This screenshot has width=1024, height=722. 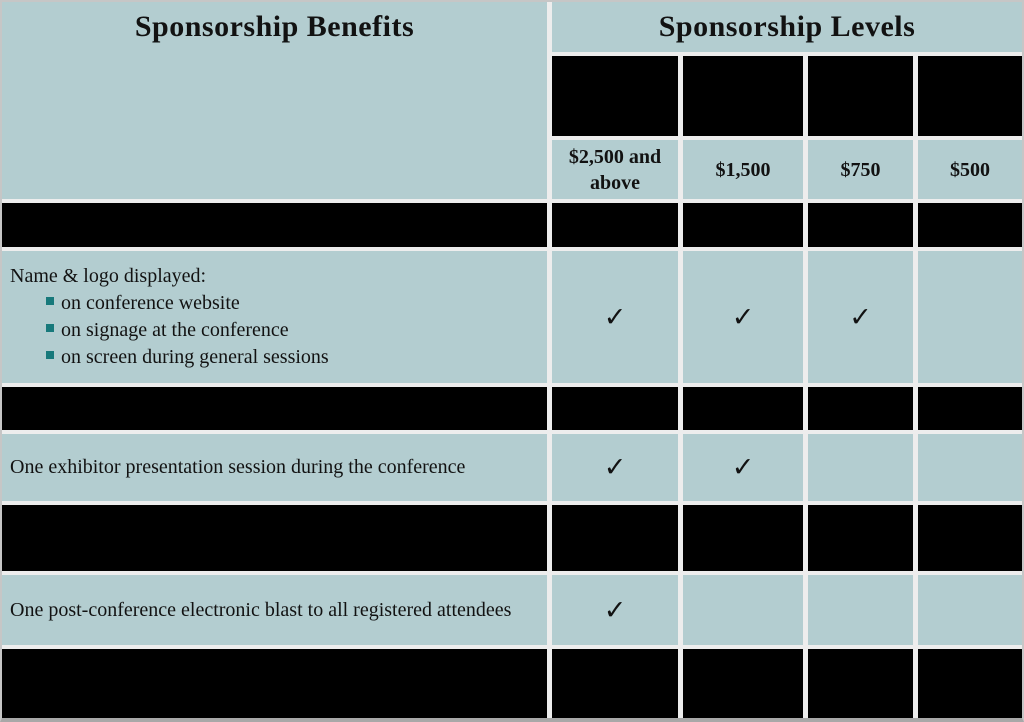 What do you see at coordinates (274, 100) in the screenshot?
I see `benefits-header: Sponsorship Benefits` at bounding box center [274, 100].